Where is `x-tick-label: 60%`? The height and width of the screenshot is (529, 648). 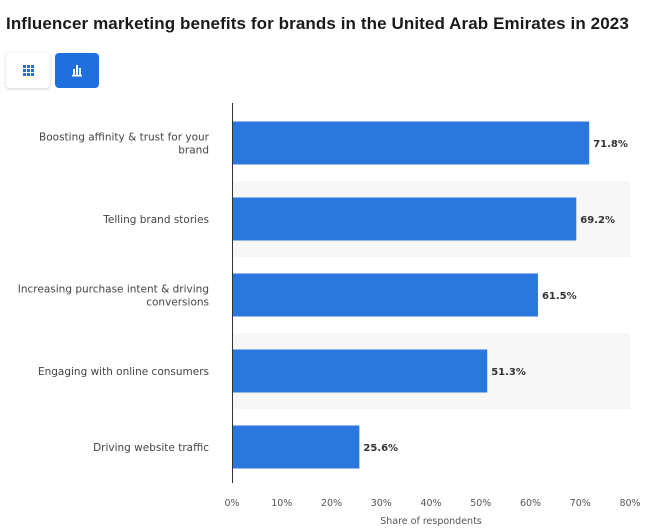
x-tick-label: 60% is located at coordinates (530, 503).